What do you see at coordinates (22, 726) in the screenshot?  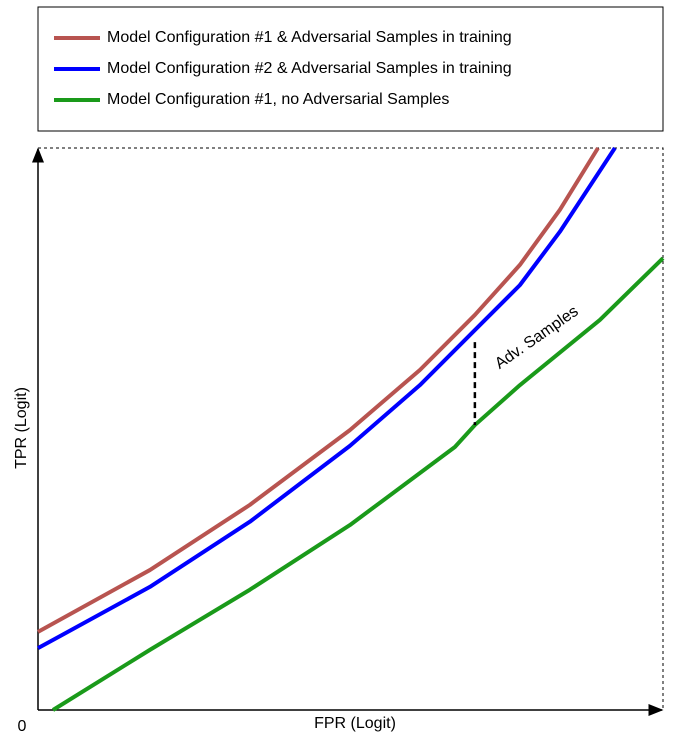 I see `x-tick-label: 0` at bounding box center [22, 726].